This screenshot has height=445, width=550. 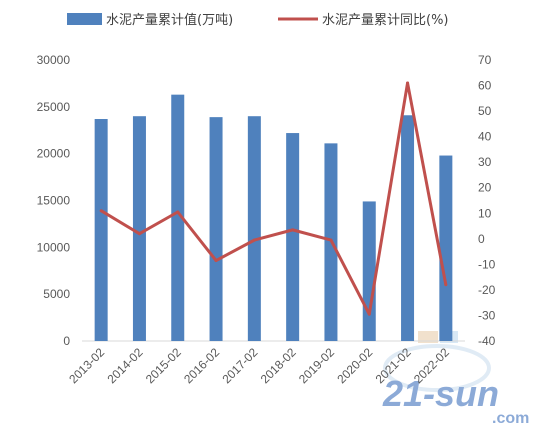 What do you see at coordinates (481, 239) in the screenshot?
I see `right-y-tick-label: 0` at bounding box center [481, 239].